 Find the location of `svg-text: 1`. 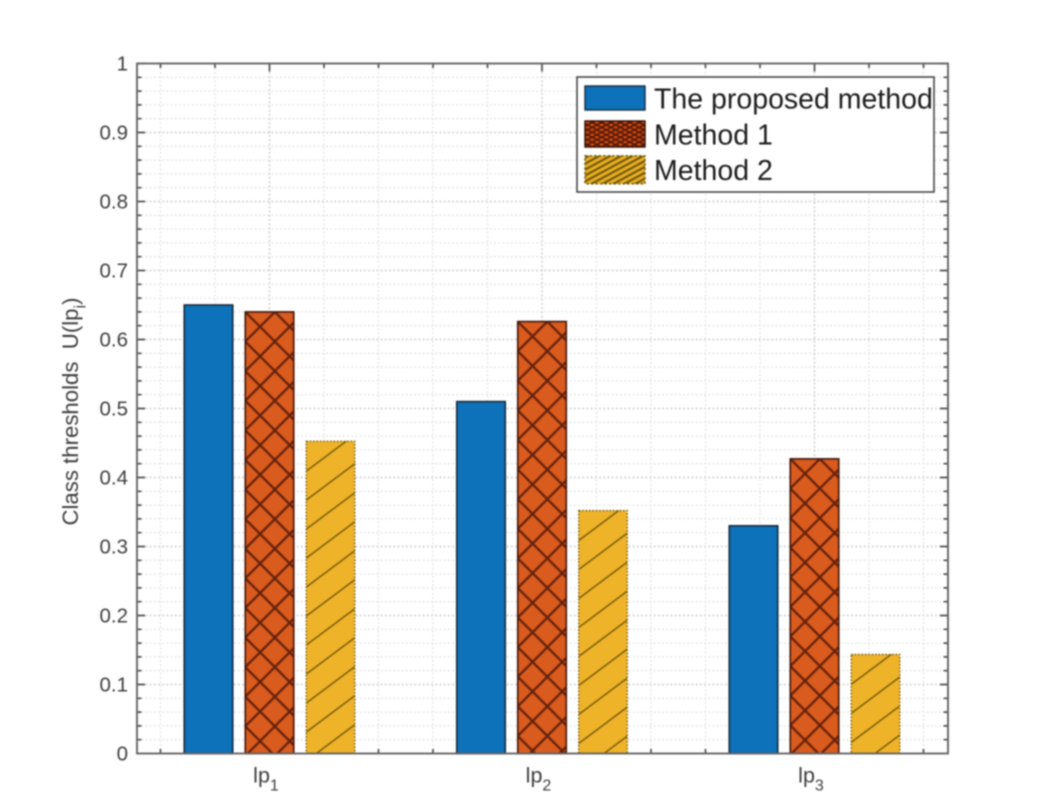

svg-text: 1 is located at coordinates (122, 64).